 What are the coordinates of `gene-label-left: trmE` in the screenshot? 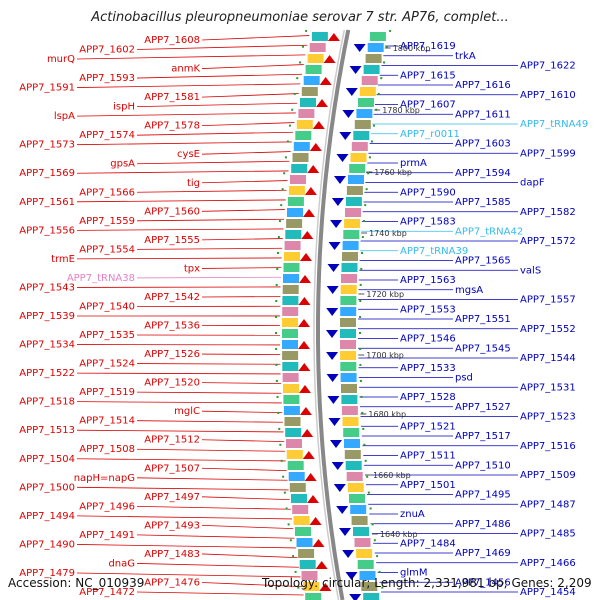 It's located at (63, 259).